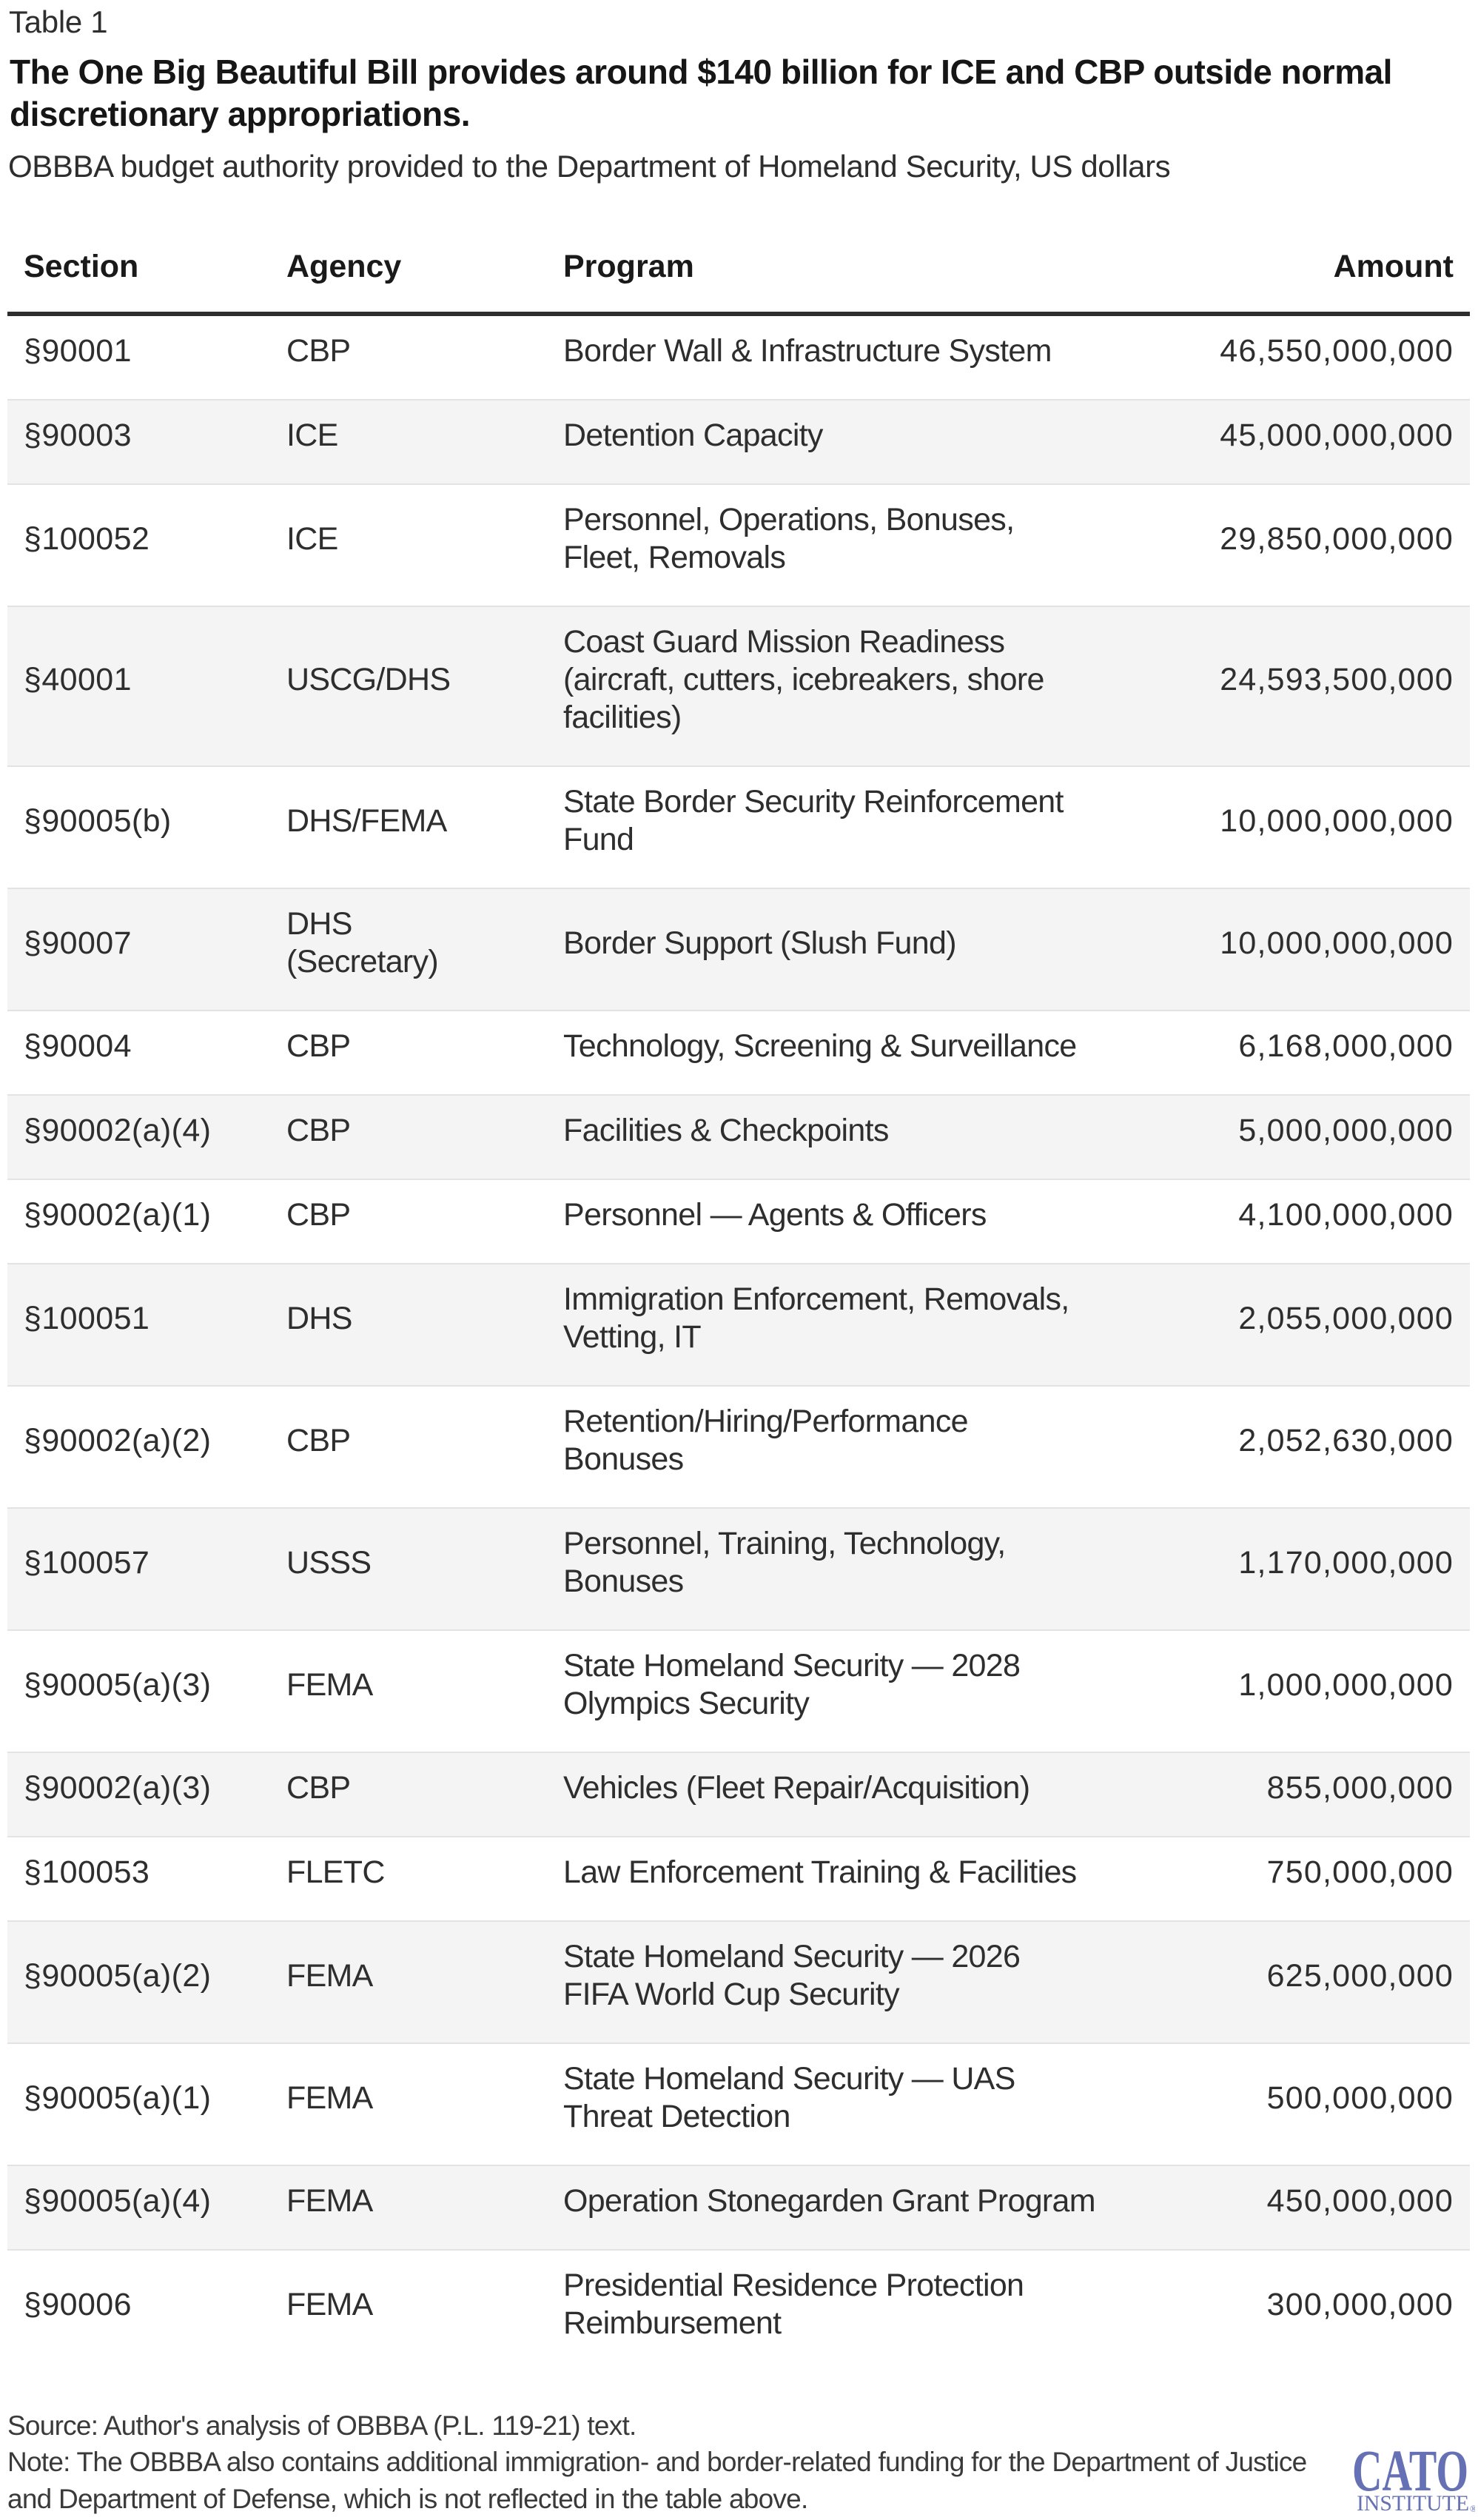  I want to click on svg-text: CATO, so click(1410, 2474).